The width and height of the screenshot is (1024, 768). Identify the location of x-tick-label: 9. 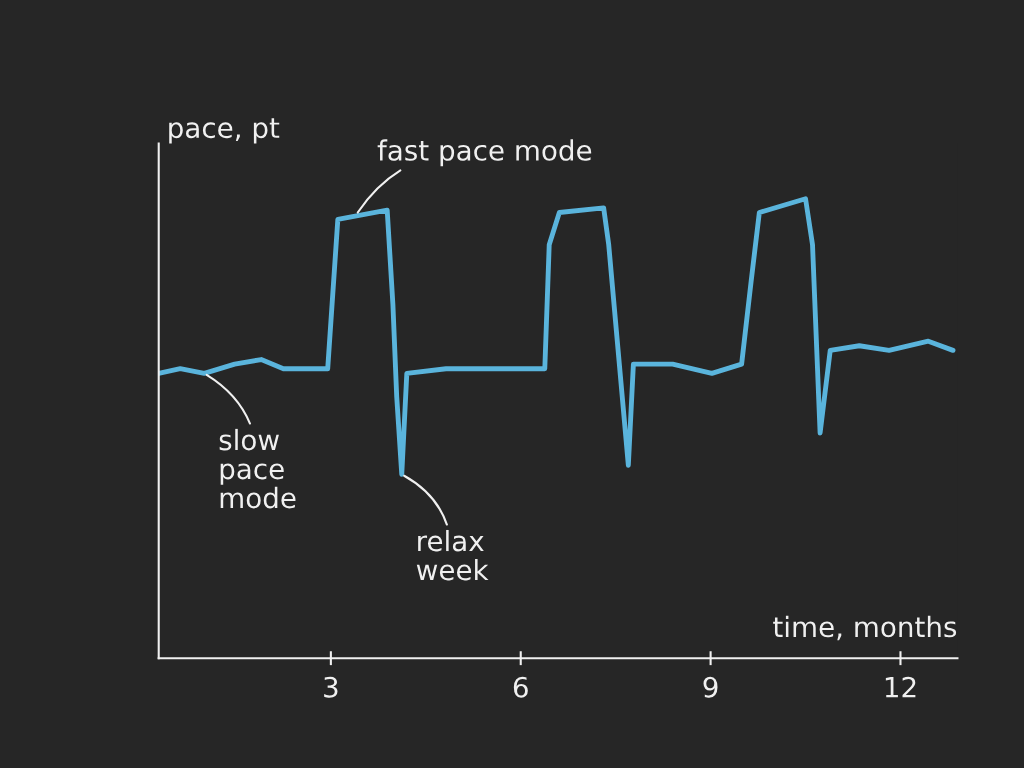
(710, 687).